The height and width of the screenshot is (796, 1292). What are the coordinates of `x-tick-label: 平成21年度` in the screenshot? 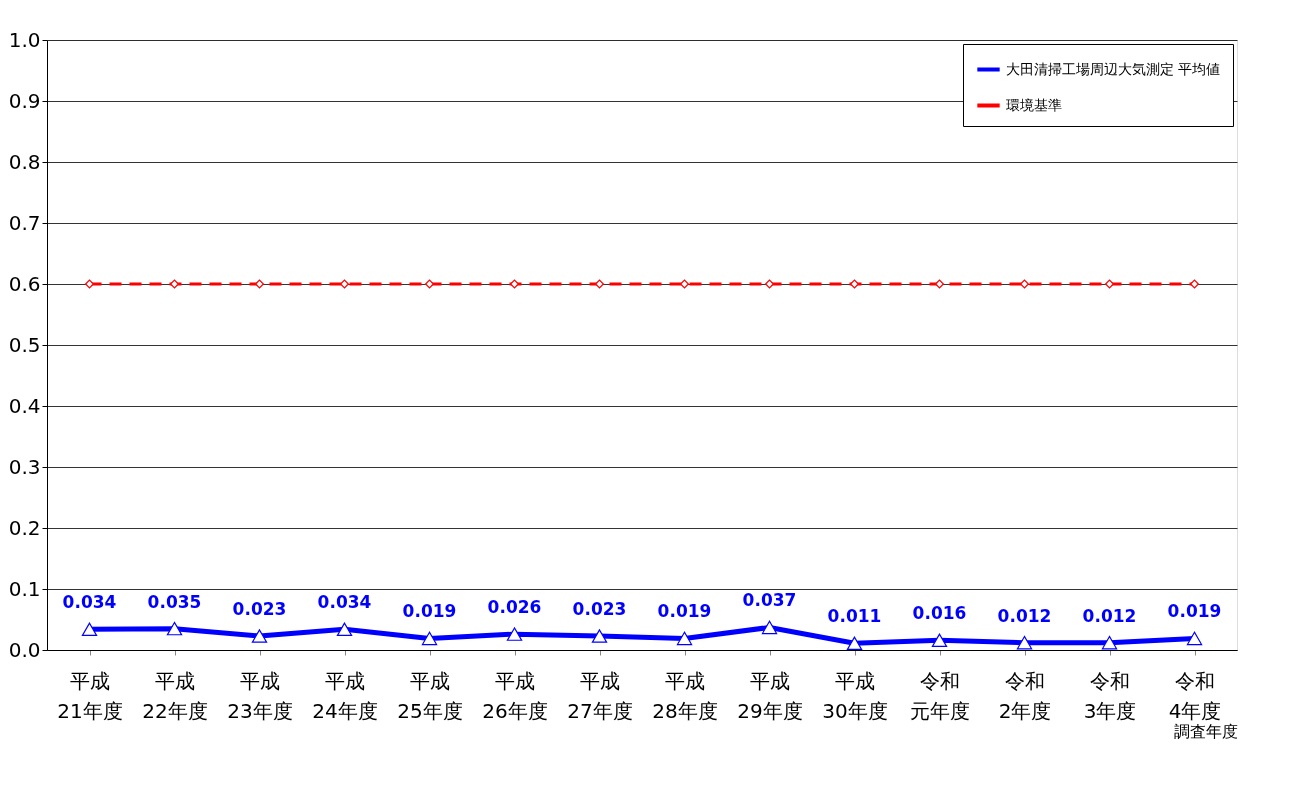 It's located at (90, 695).